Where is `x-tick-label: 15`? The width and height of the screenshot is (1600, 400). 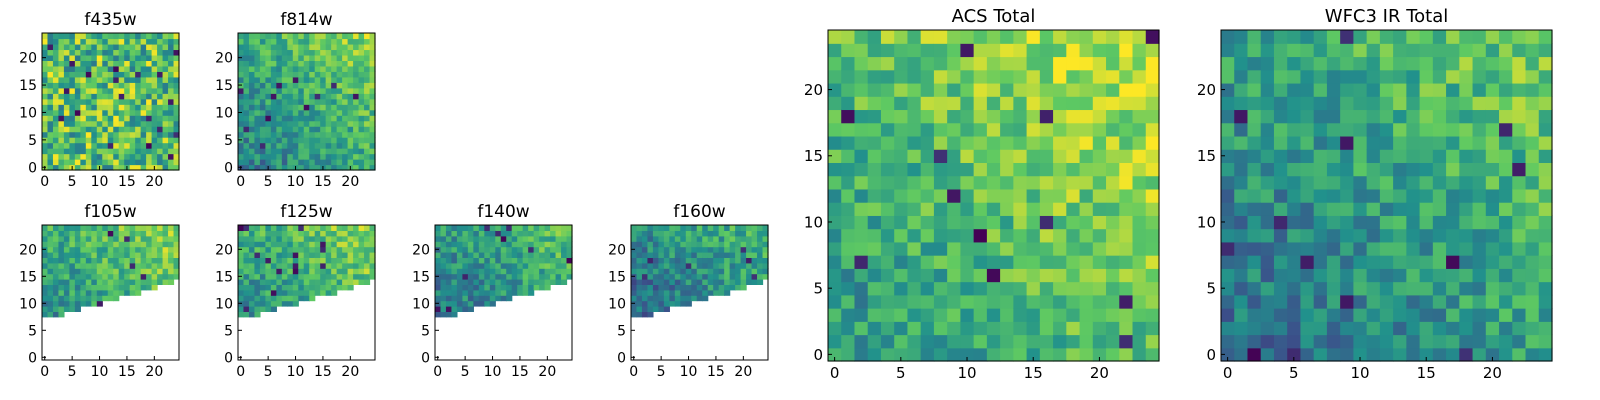
x-tick-label: 15 is located at coordinates (323, 182).